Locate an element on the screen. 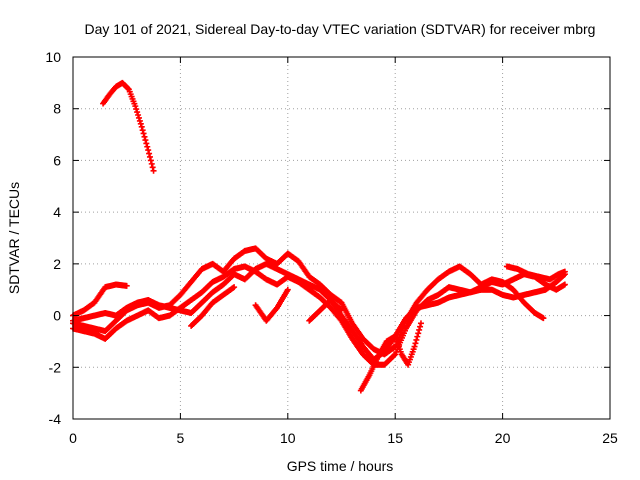 This screenshot has height=480, width=640. x-tick-label: 0 is located at coordinates (73, 438).